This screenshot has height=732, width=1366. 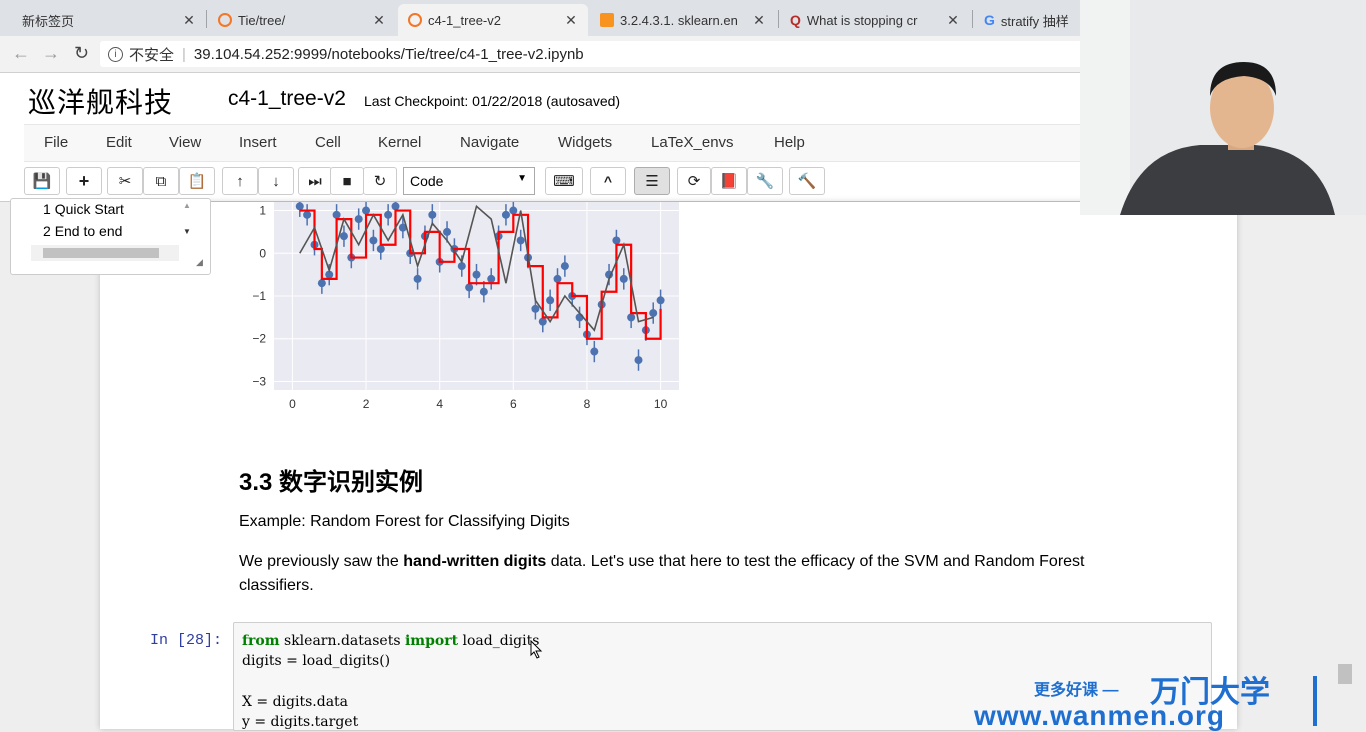 I want to click on scroll-down-icon: ▼, so click(x=187, y=231).